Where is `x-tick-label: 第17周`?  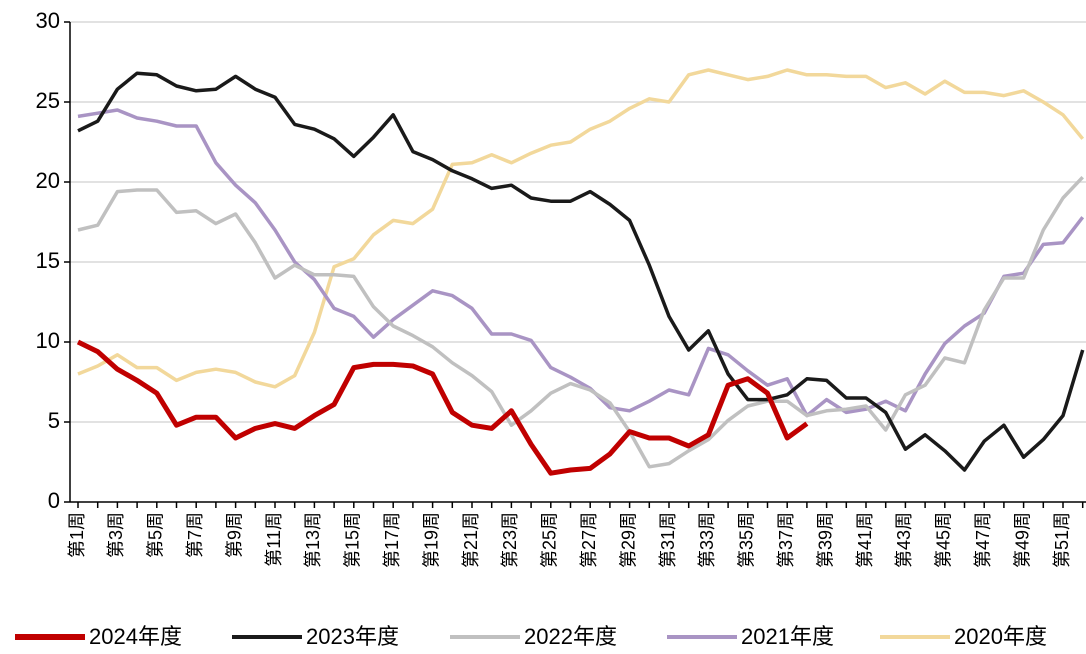 x-tick-label: 第17周 is located at coordinates (392, 540).